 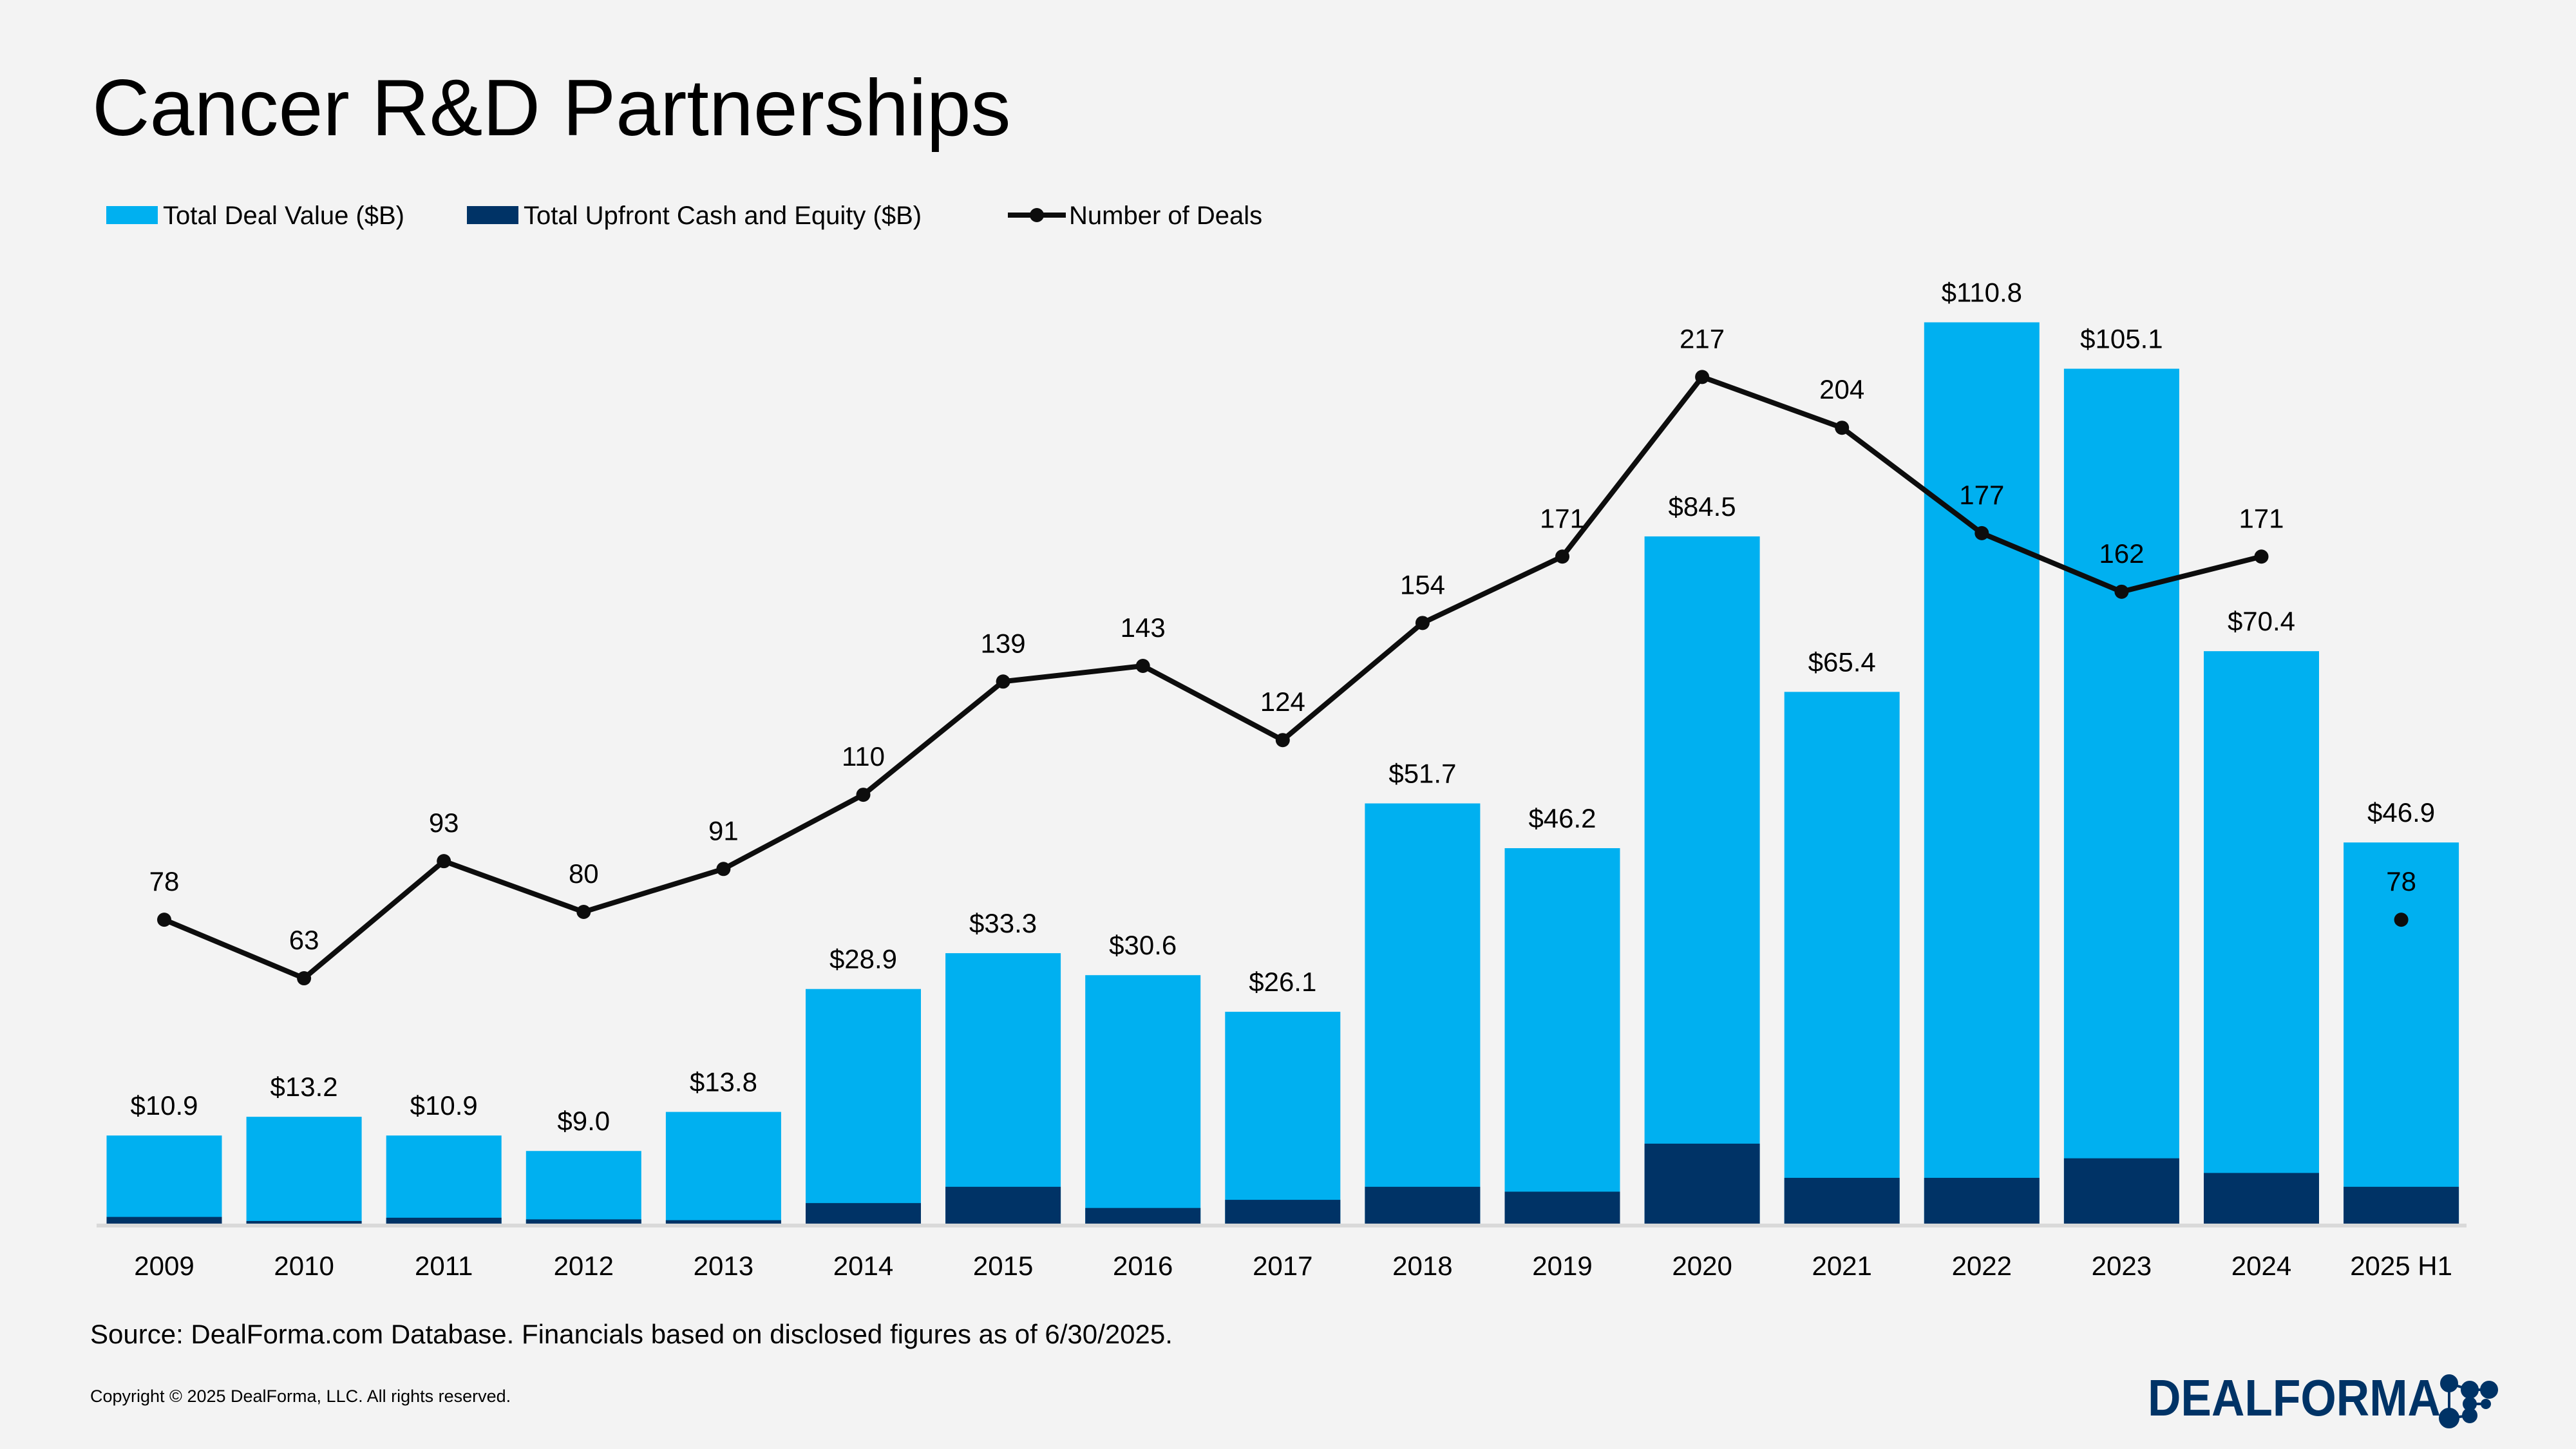 What do you see at coordinates (1037, 215) in the screenshot?
I see `legend-swatch-deals-marker` at bounding box center [1037, 215].